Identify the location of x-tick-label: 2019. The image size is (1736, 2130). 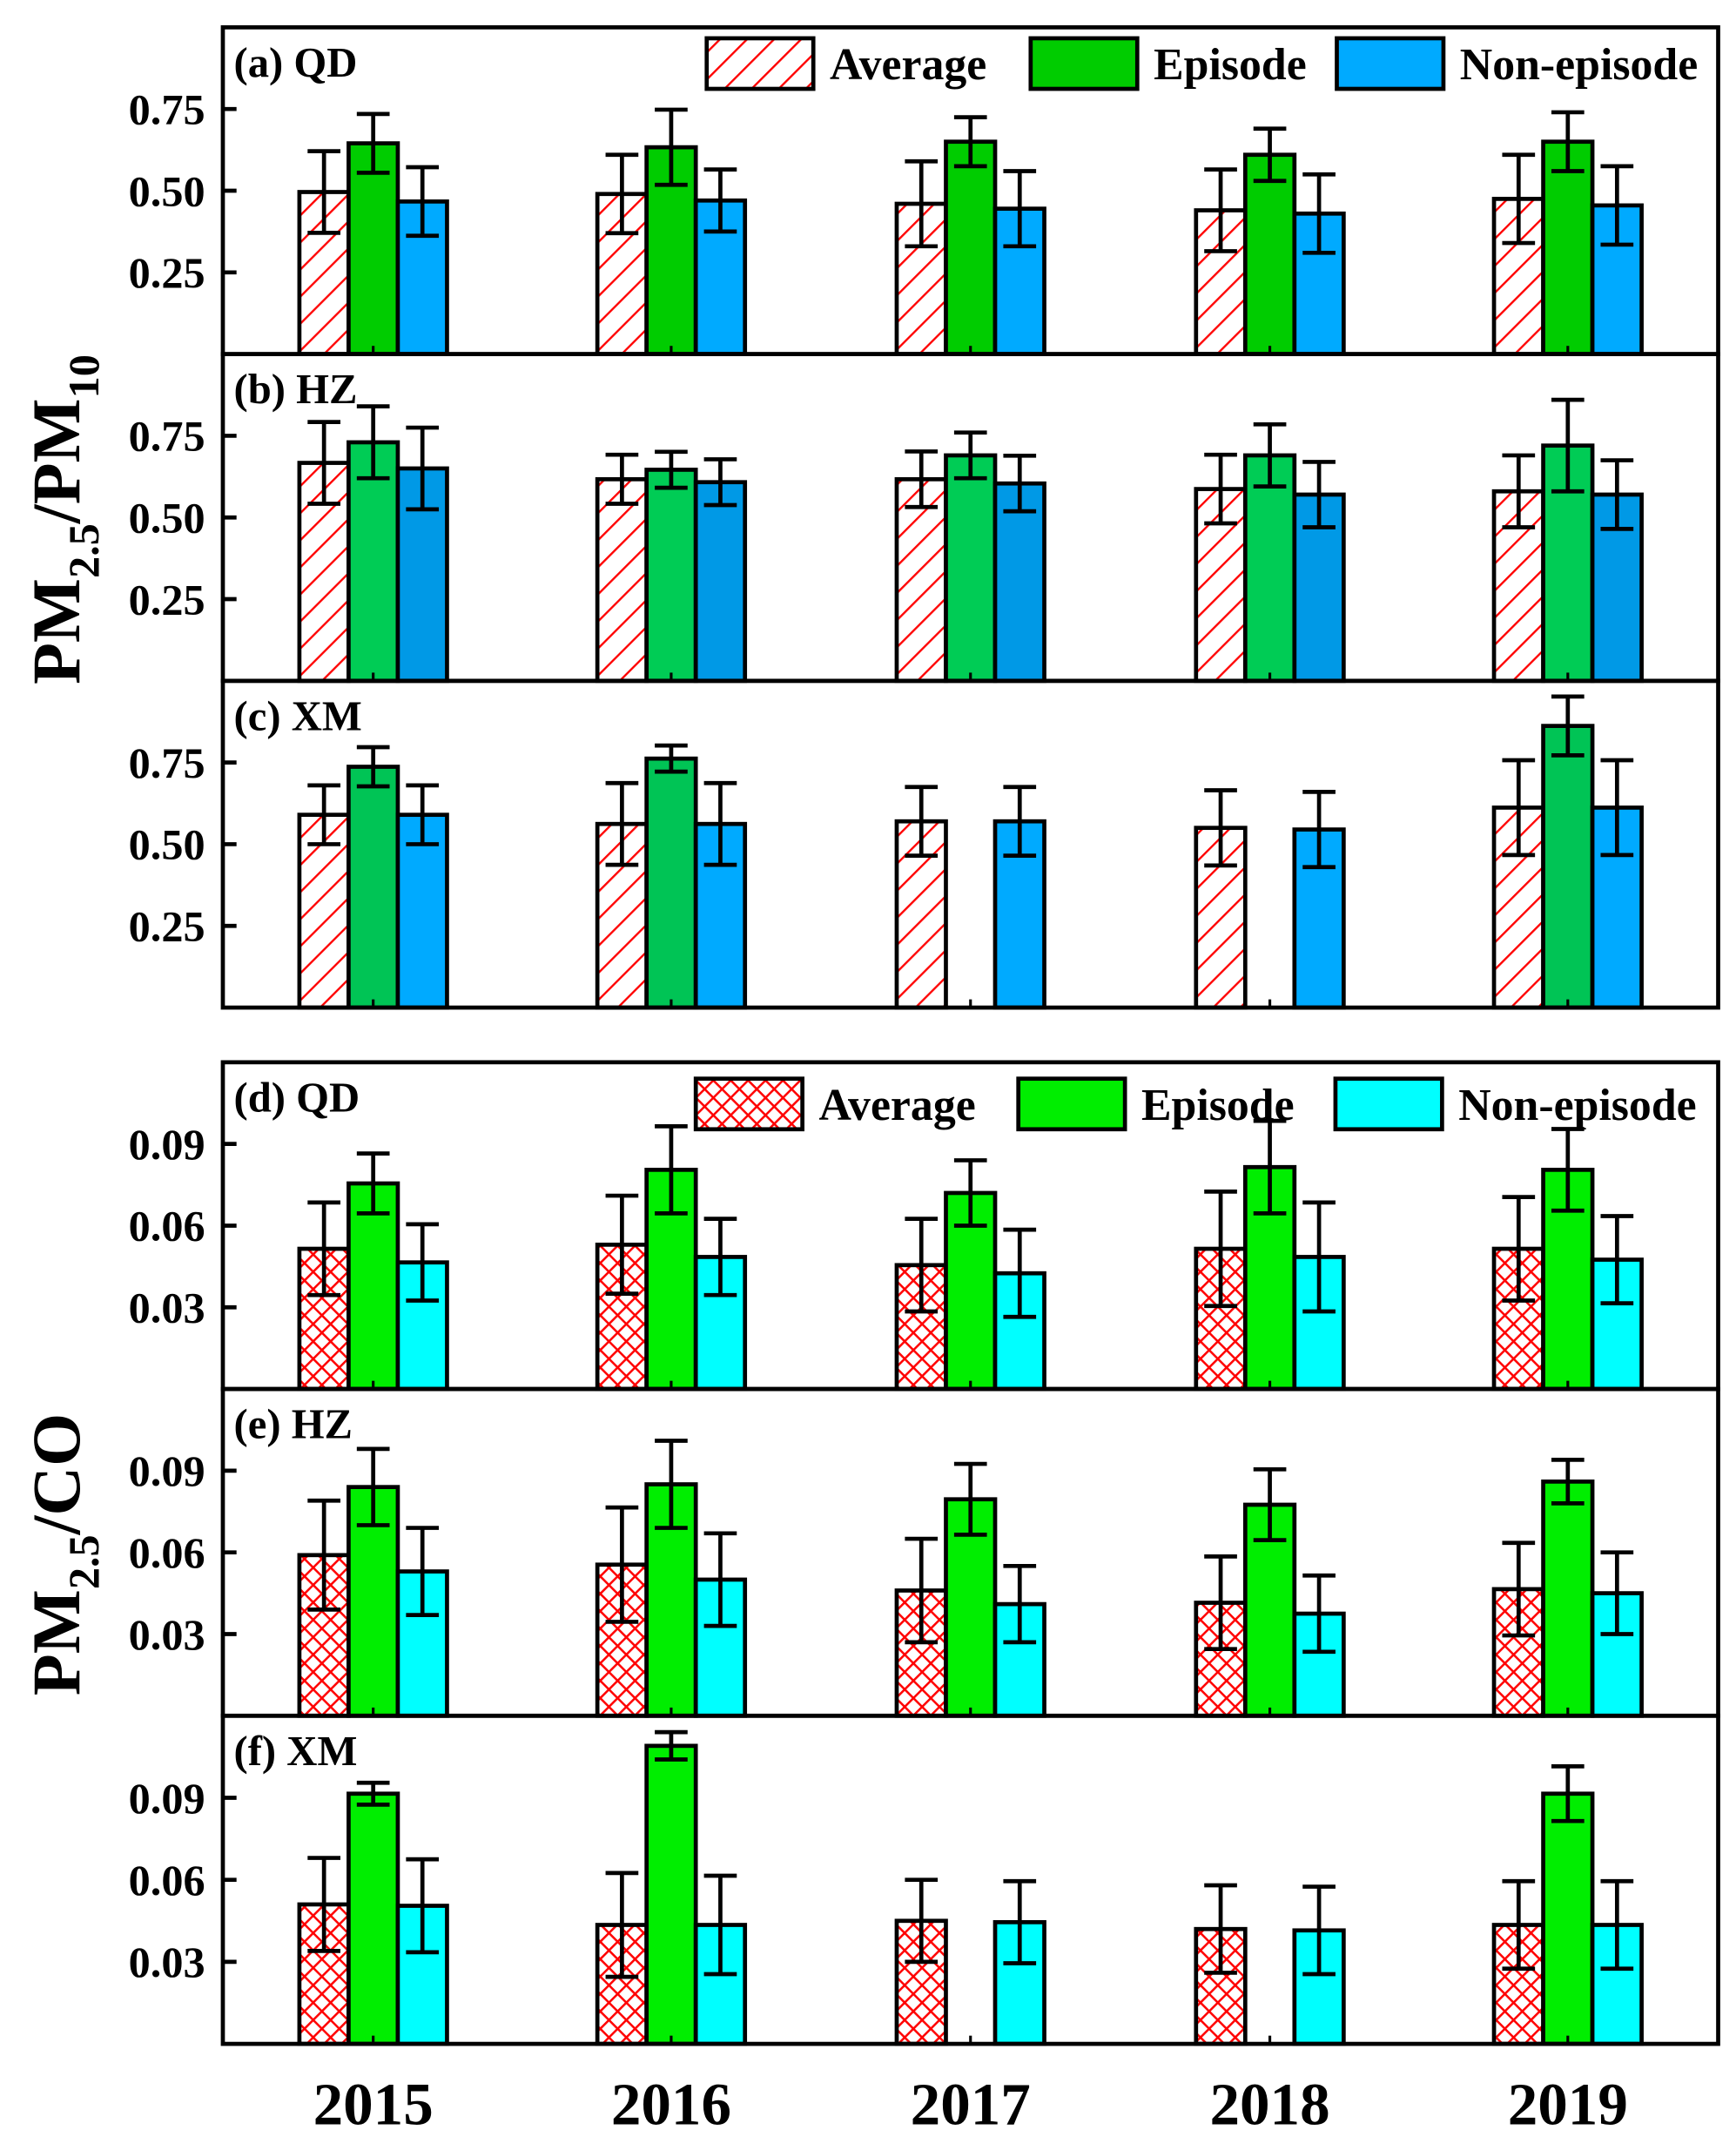
(1568, 2100).